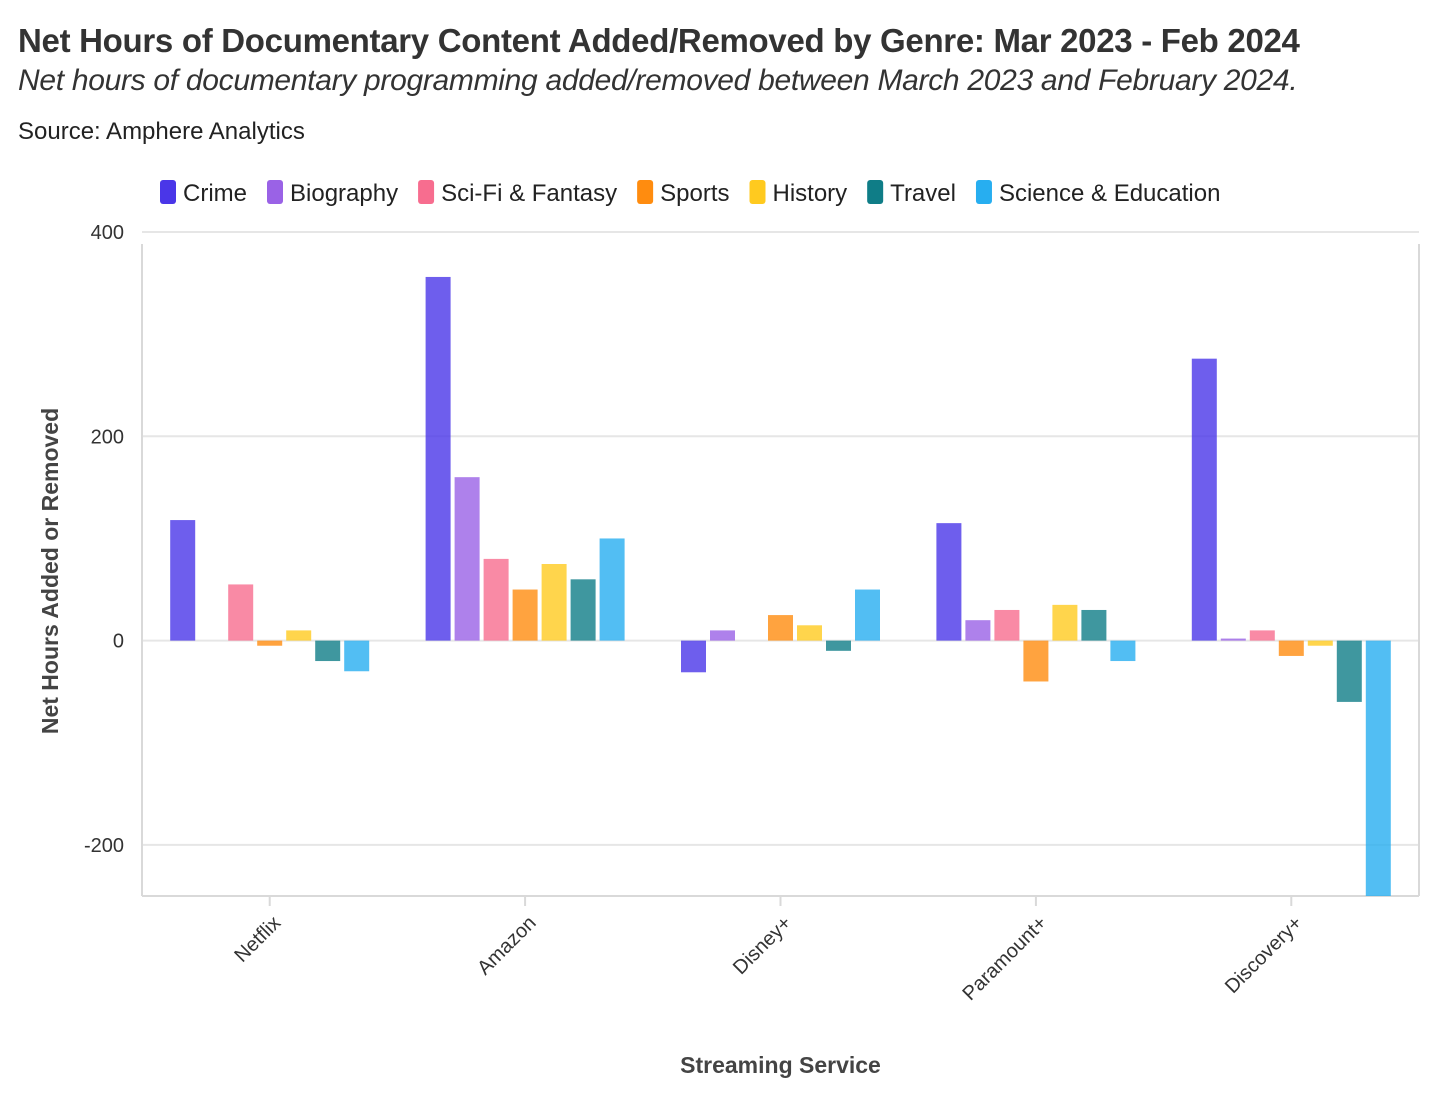 The height and width of the screenshot is (1113, 1456). I want to click on bar-paramount-science-education, so click(1123, 651).